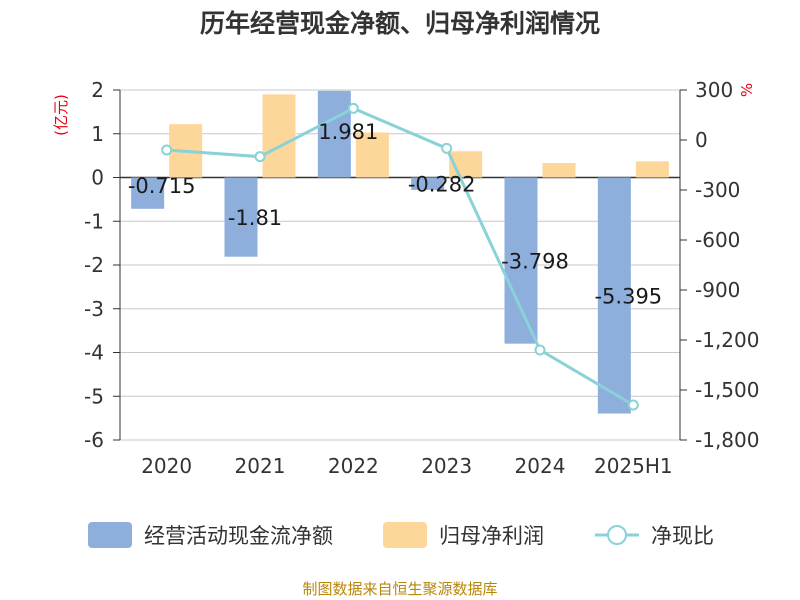 This screenshot has width=800, height=600. What do you see at coordinates (94, 396) in the screenshot?
I see `left-tick-label: -5` at bounding box center [94, 396].